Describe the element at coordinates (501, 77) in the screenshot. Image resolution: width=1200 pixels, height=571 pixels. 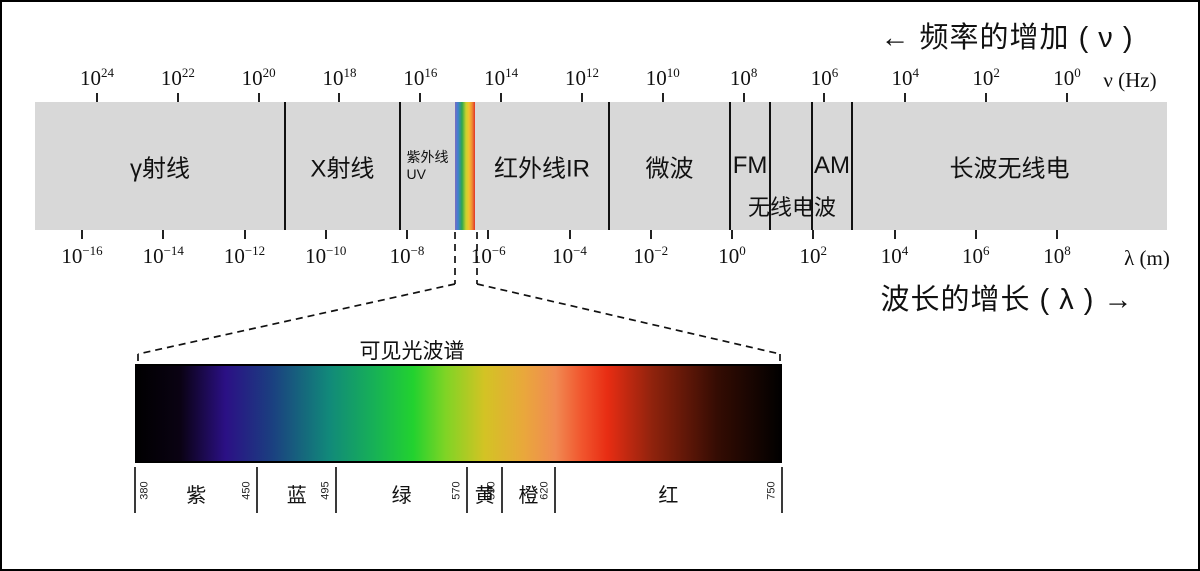
I see `frequency-tick-label: 10¹⁴` at that location.